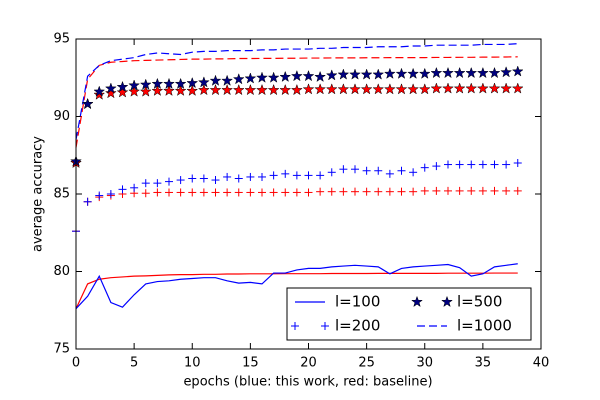 The height and width of the screenshot is (400, 600). Describe the element at coordinates (61, 271) in the screenshot. I see `y-tick-label: 80` at that location.